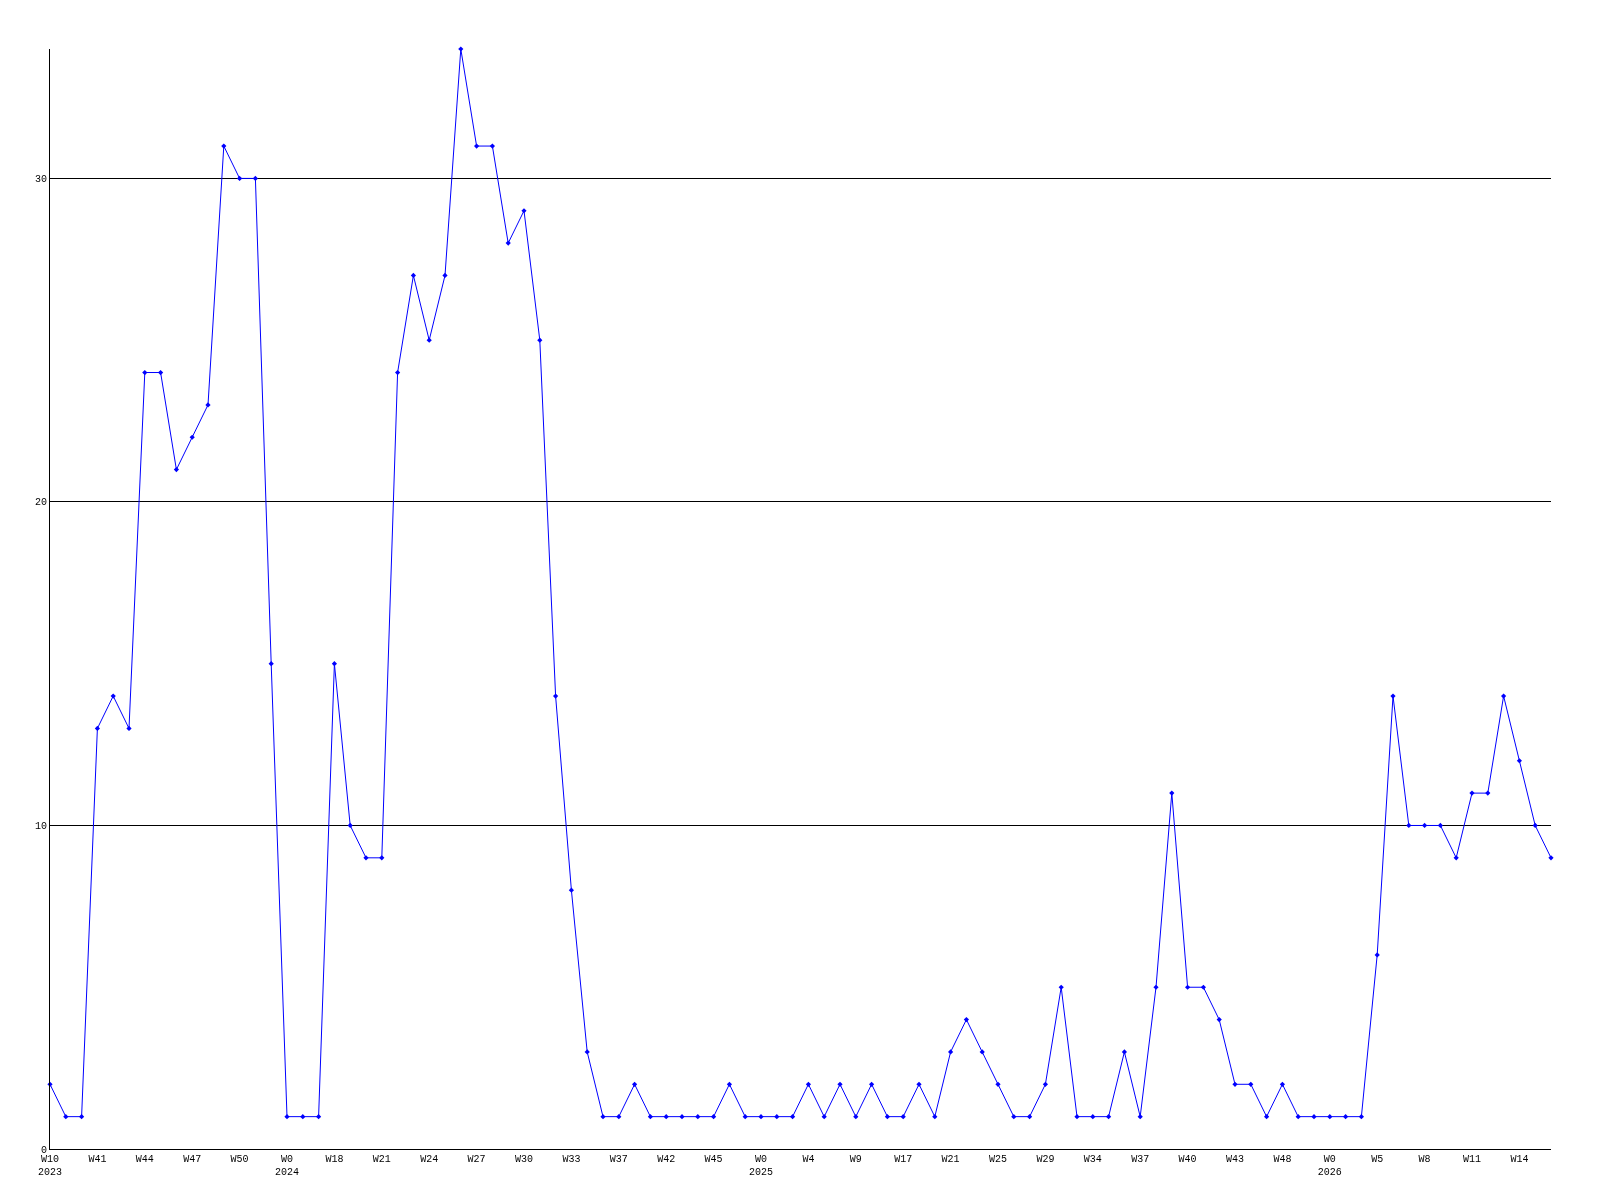 The width and height of the screenshot is (1600, 1200). I want to click on x-tick-label: W14, so click(1519, 1159).